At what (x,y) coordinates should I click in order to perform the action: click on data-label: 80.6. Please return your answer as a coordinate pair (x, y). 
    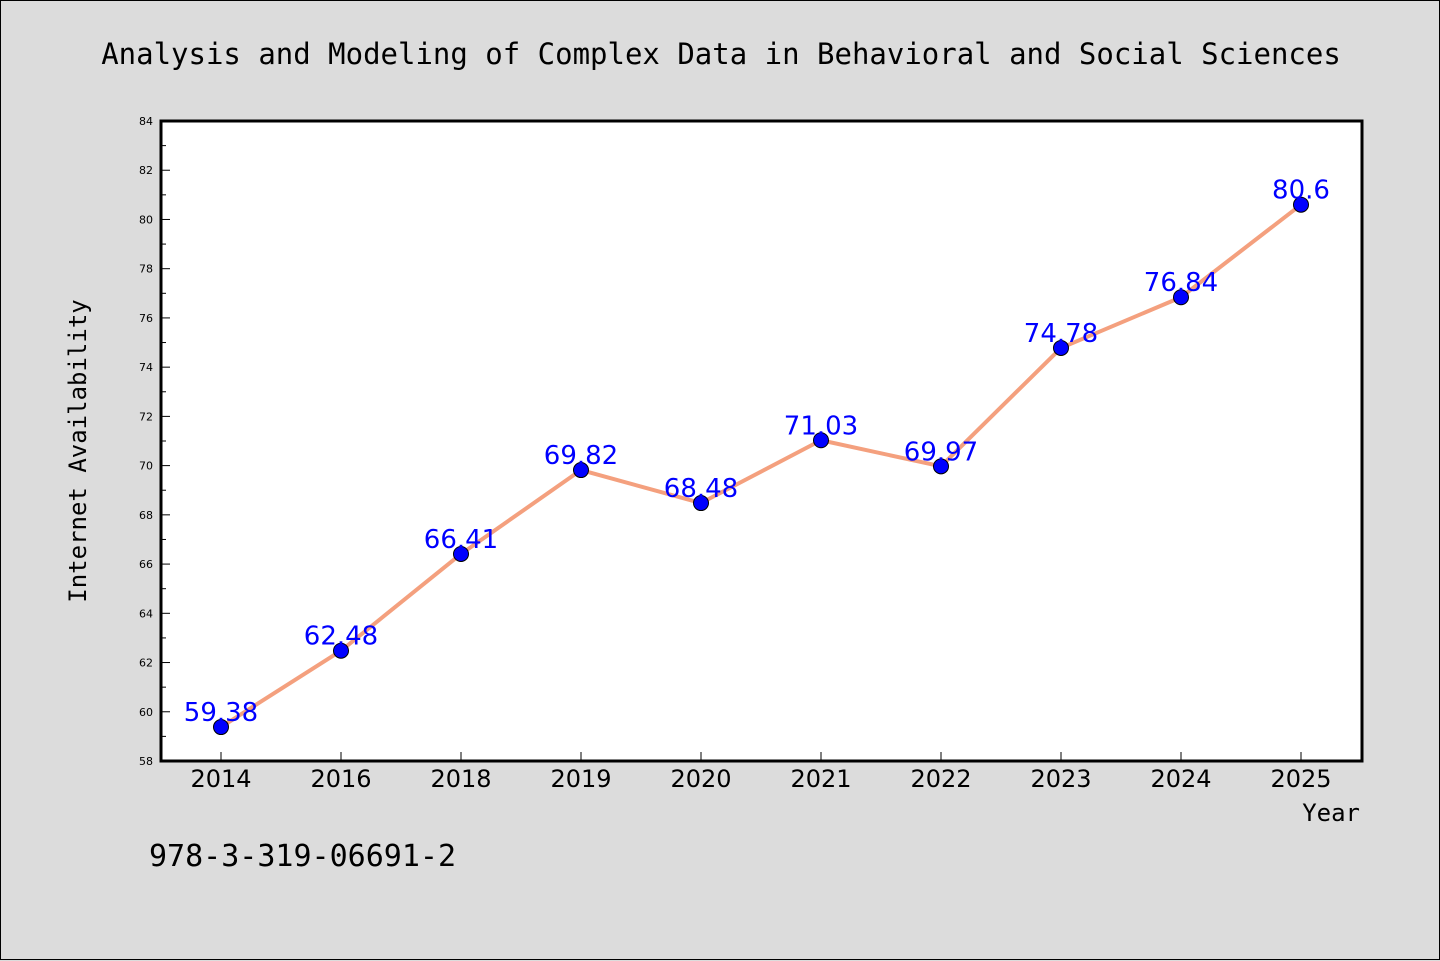
    Looking at the image, I should click on (1301, 191).